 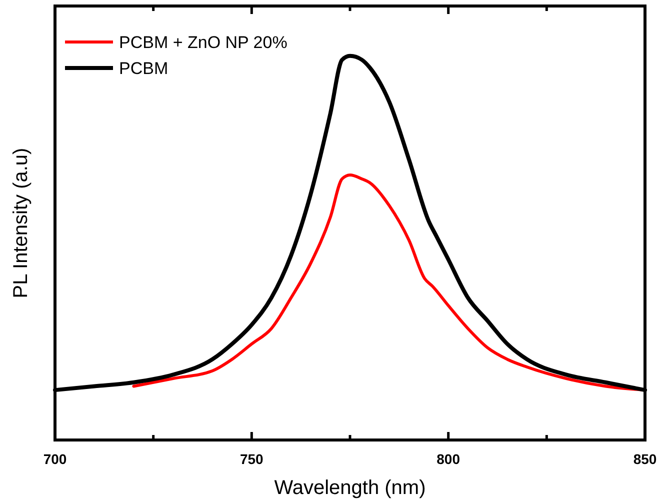 What do you see at coordinates (143, 68) in the screenshot?
I see `legend-label: PCBM` at bounding box center [143, 68].